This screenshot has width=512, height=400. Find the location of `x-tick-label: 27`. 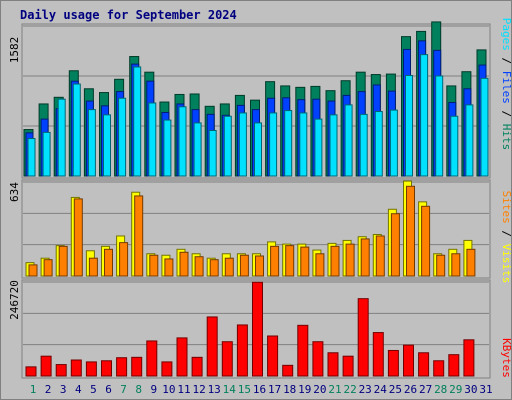

x-tick-label: 27 is located at coordinates (425, 389).